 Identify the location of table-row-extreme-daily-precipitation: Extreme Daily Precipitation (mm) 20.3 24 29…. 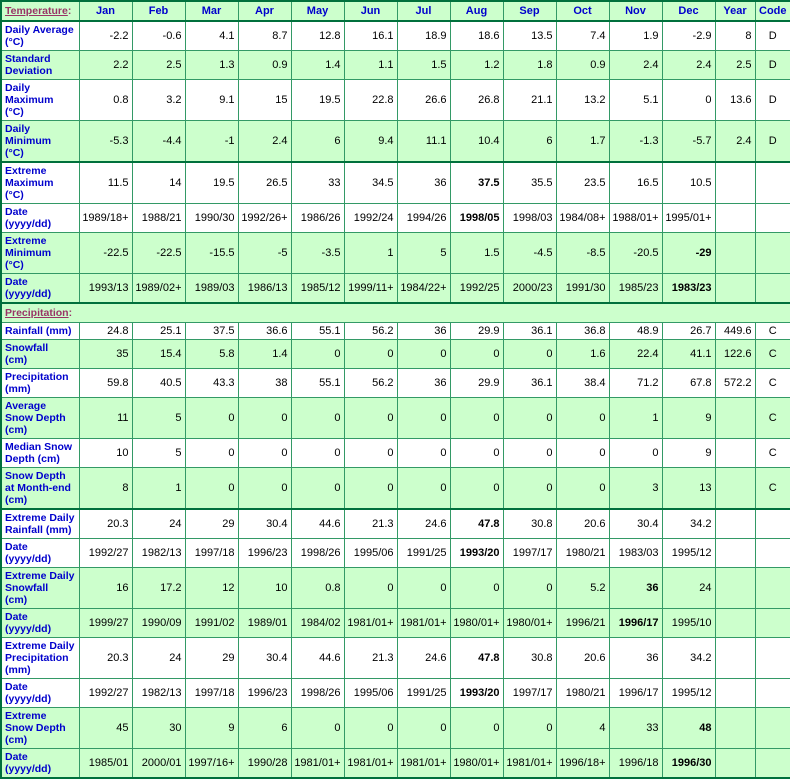
(395, 658).